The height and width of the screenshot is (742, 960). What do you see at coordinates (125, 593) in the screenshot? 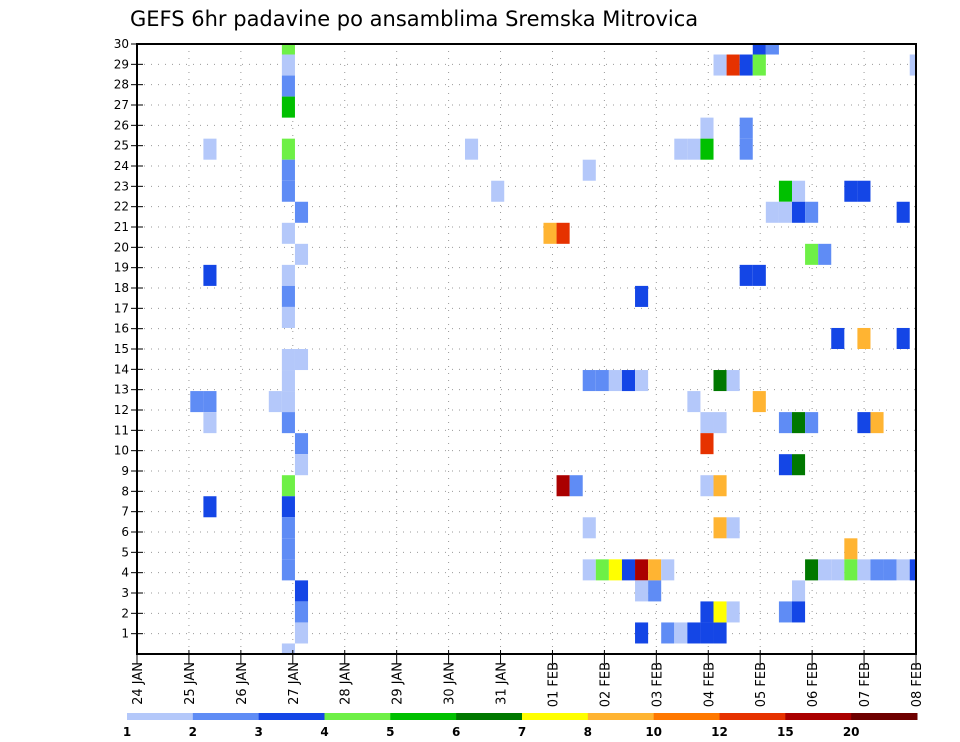
I see `y-tick-label: 3` at bounding box center [125, 593].